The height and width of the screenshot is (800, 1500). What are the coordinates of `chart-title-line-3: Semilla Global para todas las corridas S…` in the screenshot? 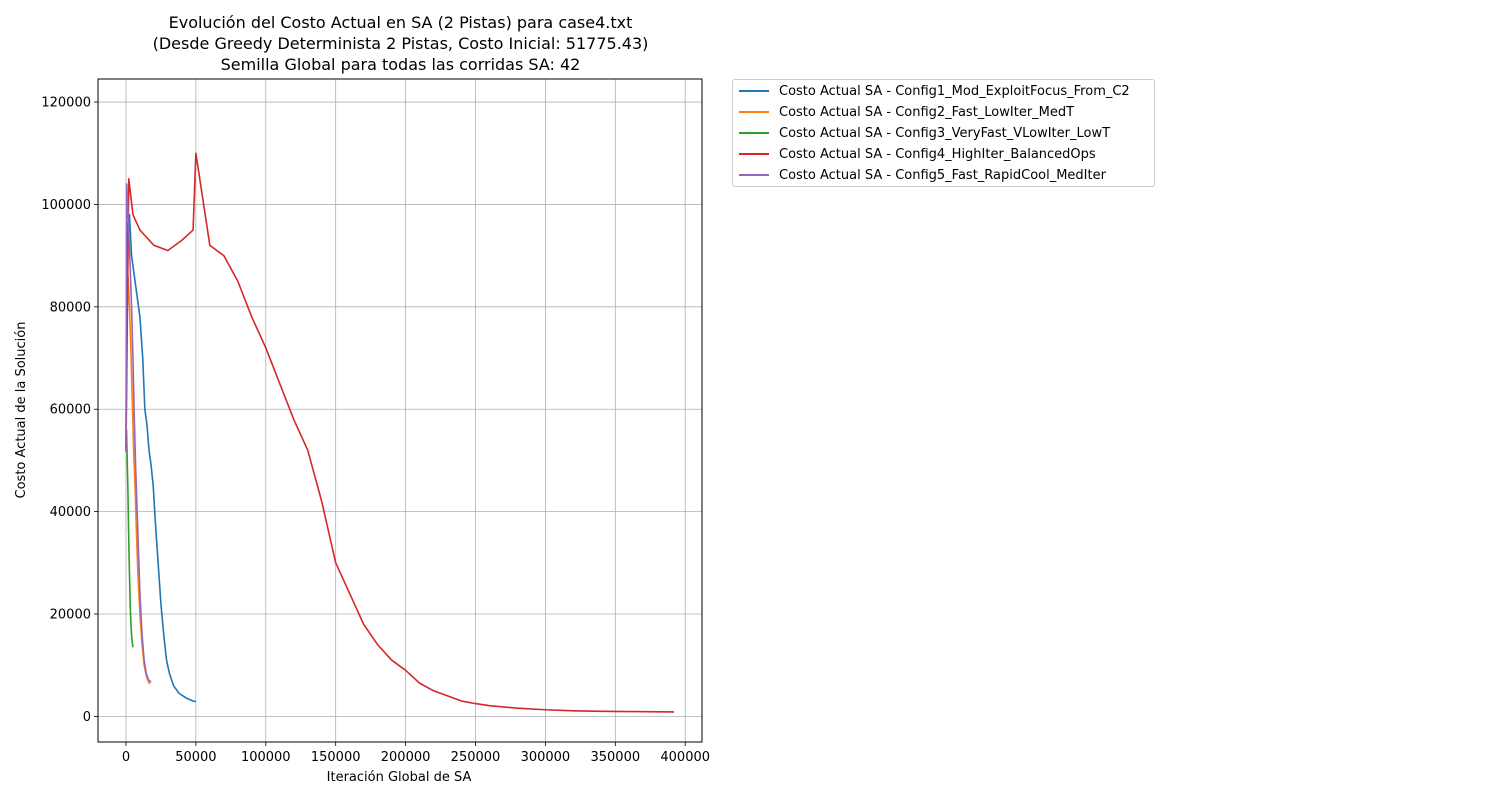 It's located at (400, 64).